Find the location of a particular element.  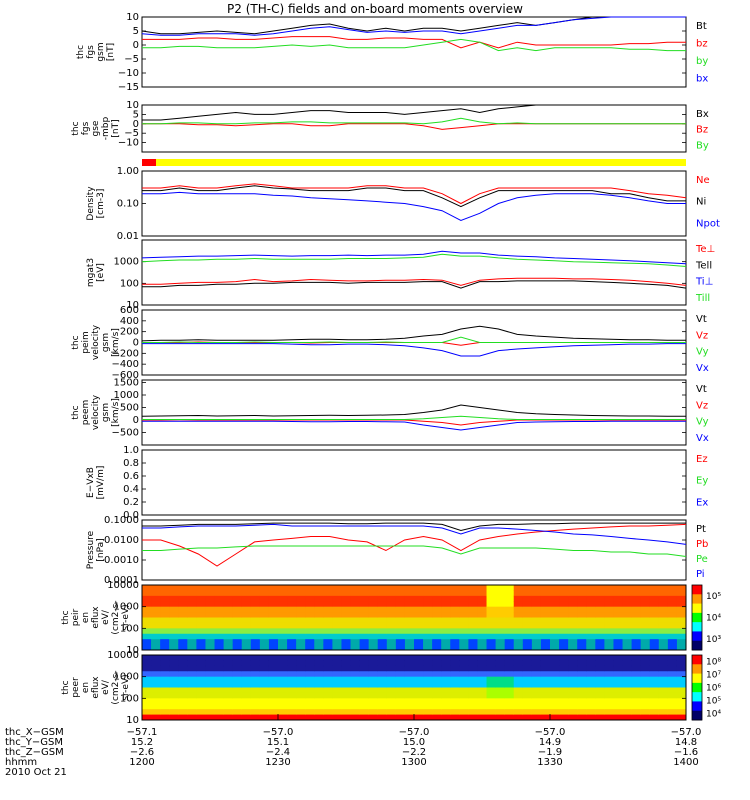

series-line-Vx is located at coordinates (414, 425).